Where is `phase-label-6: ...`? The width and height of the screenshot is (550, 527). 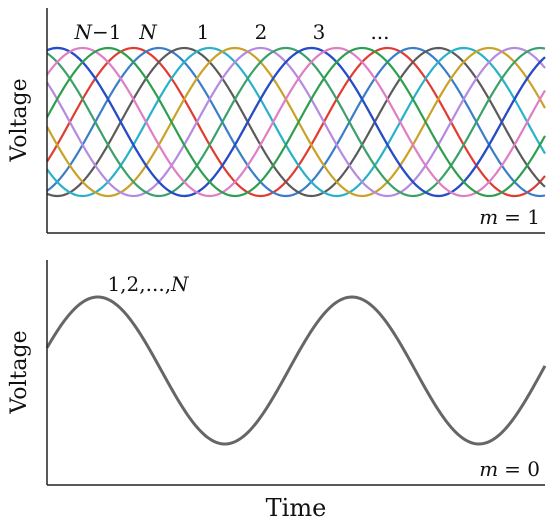 phase-label-6: ... is located at coordinates (379, 32).